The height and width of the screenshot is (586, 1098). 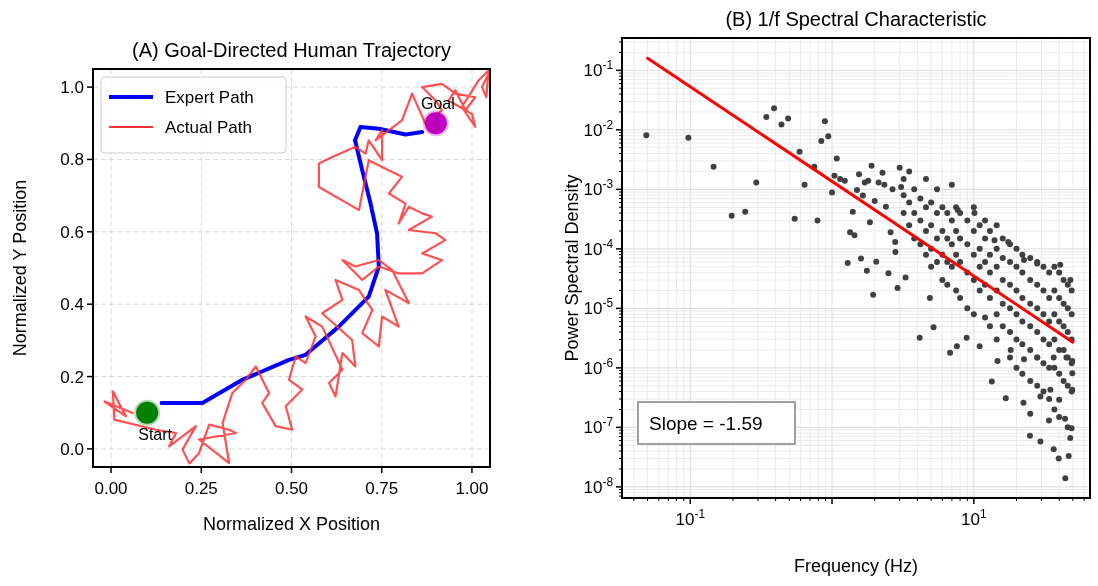 I want to click on x-axis-title: Frequency (Hz), so click(x=856, y=566).